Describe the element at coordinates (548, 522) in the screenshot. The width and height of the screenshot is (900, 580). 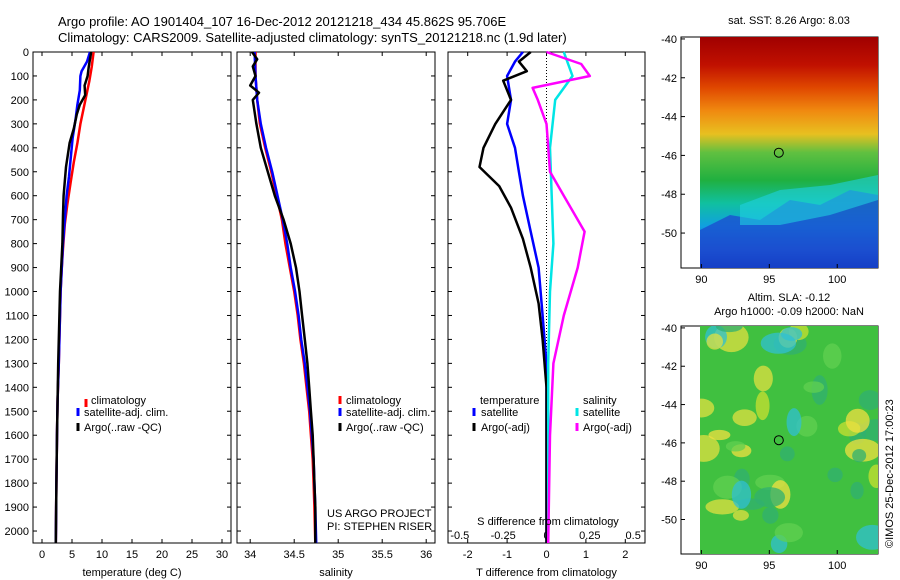
I see `s-difference-label: S difference from climatology` at that location.